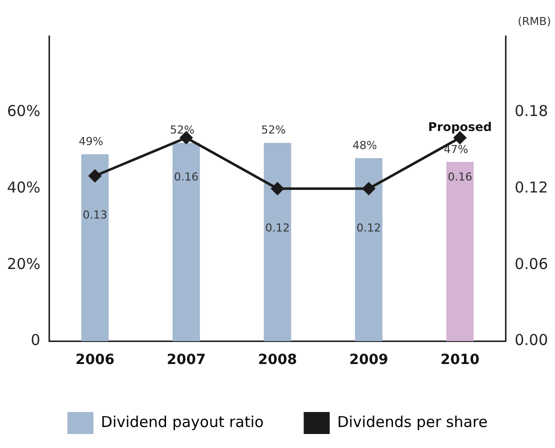  Describe the element at coordinates (277, 360) in the screenshot. I see `x-tick-label: 2008` at that location.